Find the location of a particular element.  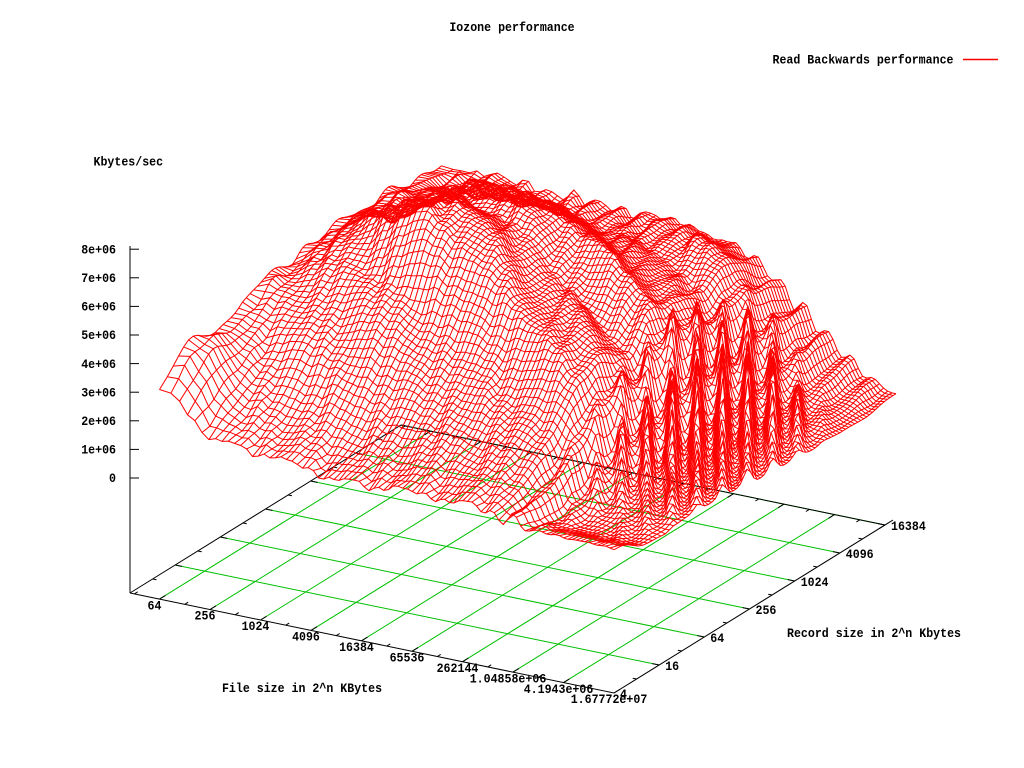

svg-text: 7e+06 is located at coordinates (98, 278).